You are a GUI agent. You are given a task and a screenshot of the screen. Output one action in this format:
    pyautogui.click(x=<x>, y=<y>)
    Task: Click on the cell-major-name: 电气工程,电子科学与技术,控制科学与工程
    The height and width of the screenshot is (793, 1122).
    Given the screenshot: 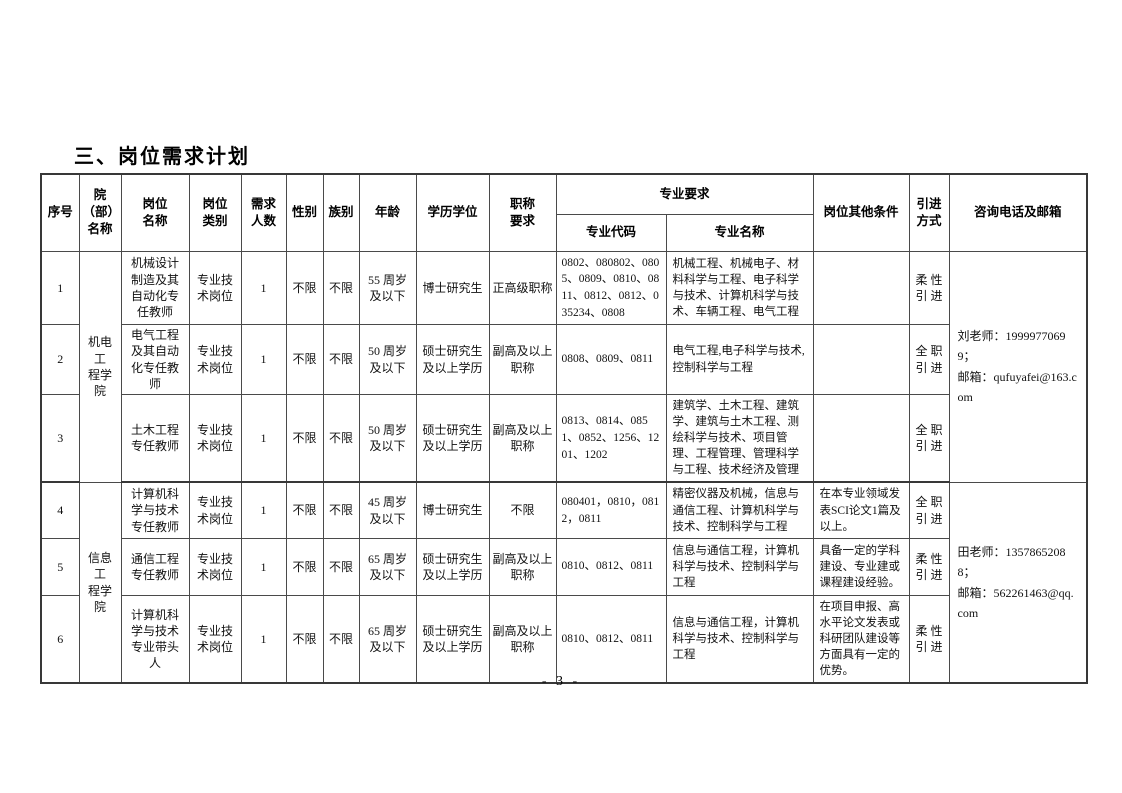 What is the action you would take?
    pyautogui.click(x=739, y=359)
    